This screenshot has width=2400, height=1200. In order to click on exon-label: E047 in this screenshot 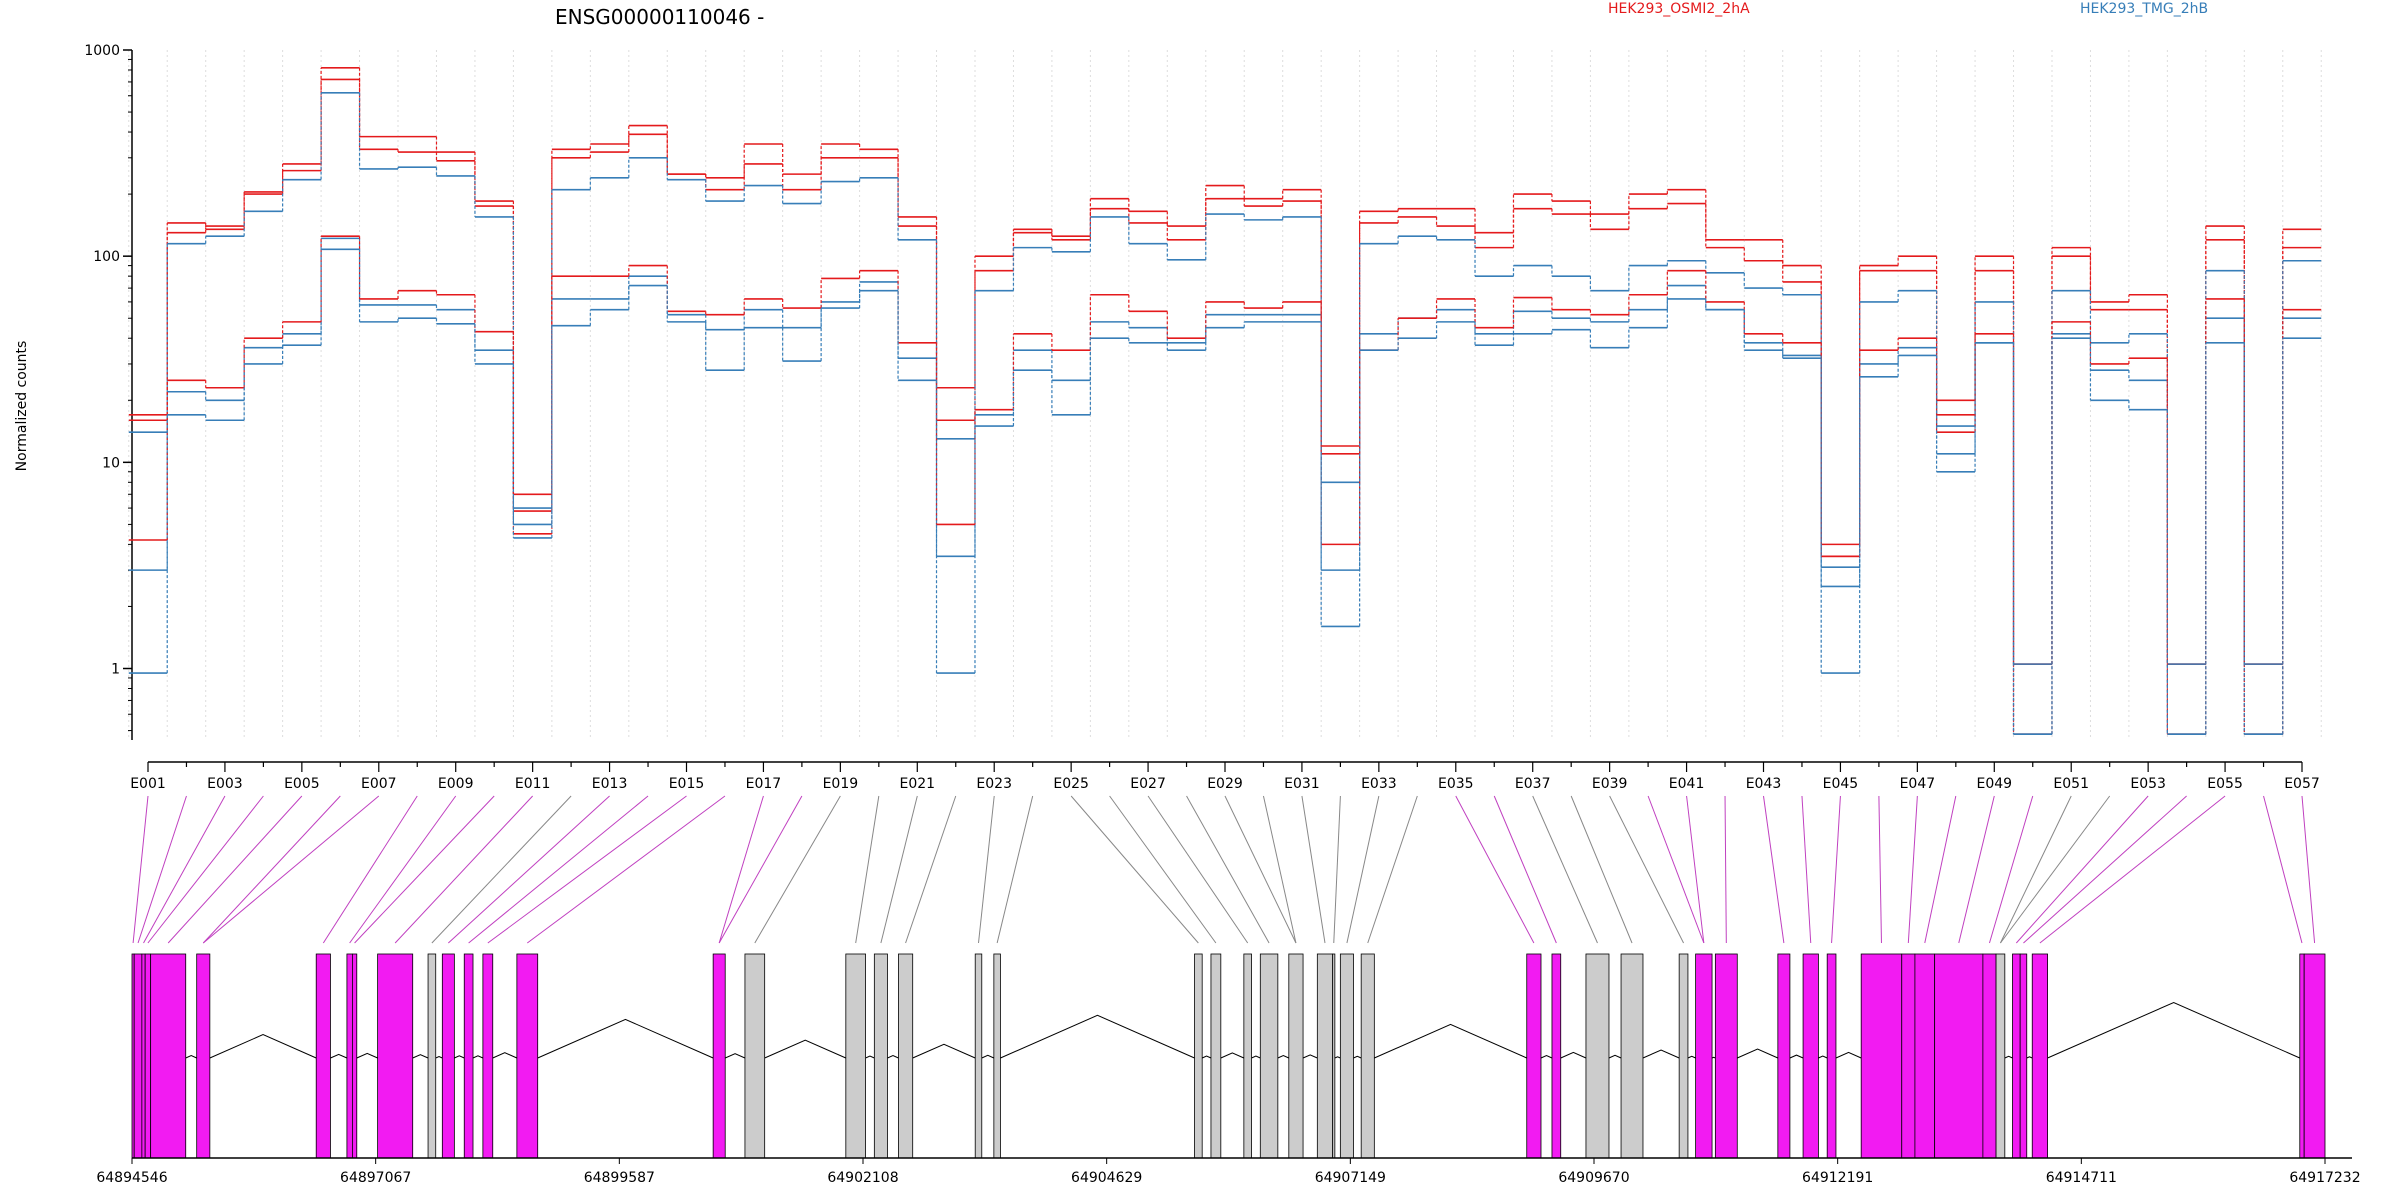, I will do `click(1918, 784)`.